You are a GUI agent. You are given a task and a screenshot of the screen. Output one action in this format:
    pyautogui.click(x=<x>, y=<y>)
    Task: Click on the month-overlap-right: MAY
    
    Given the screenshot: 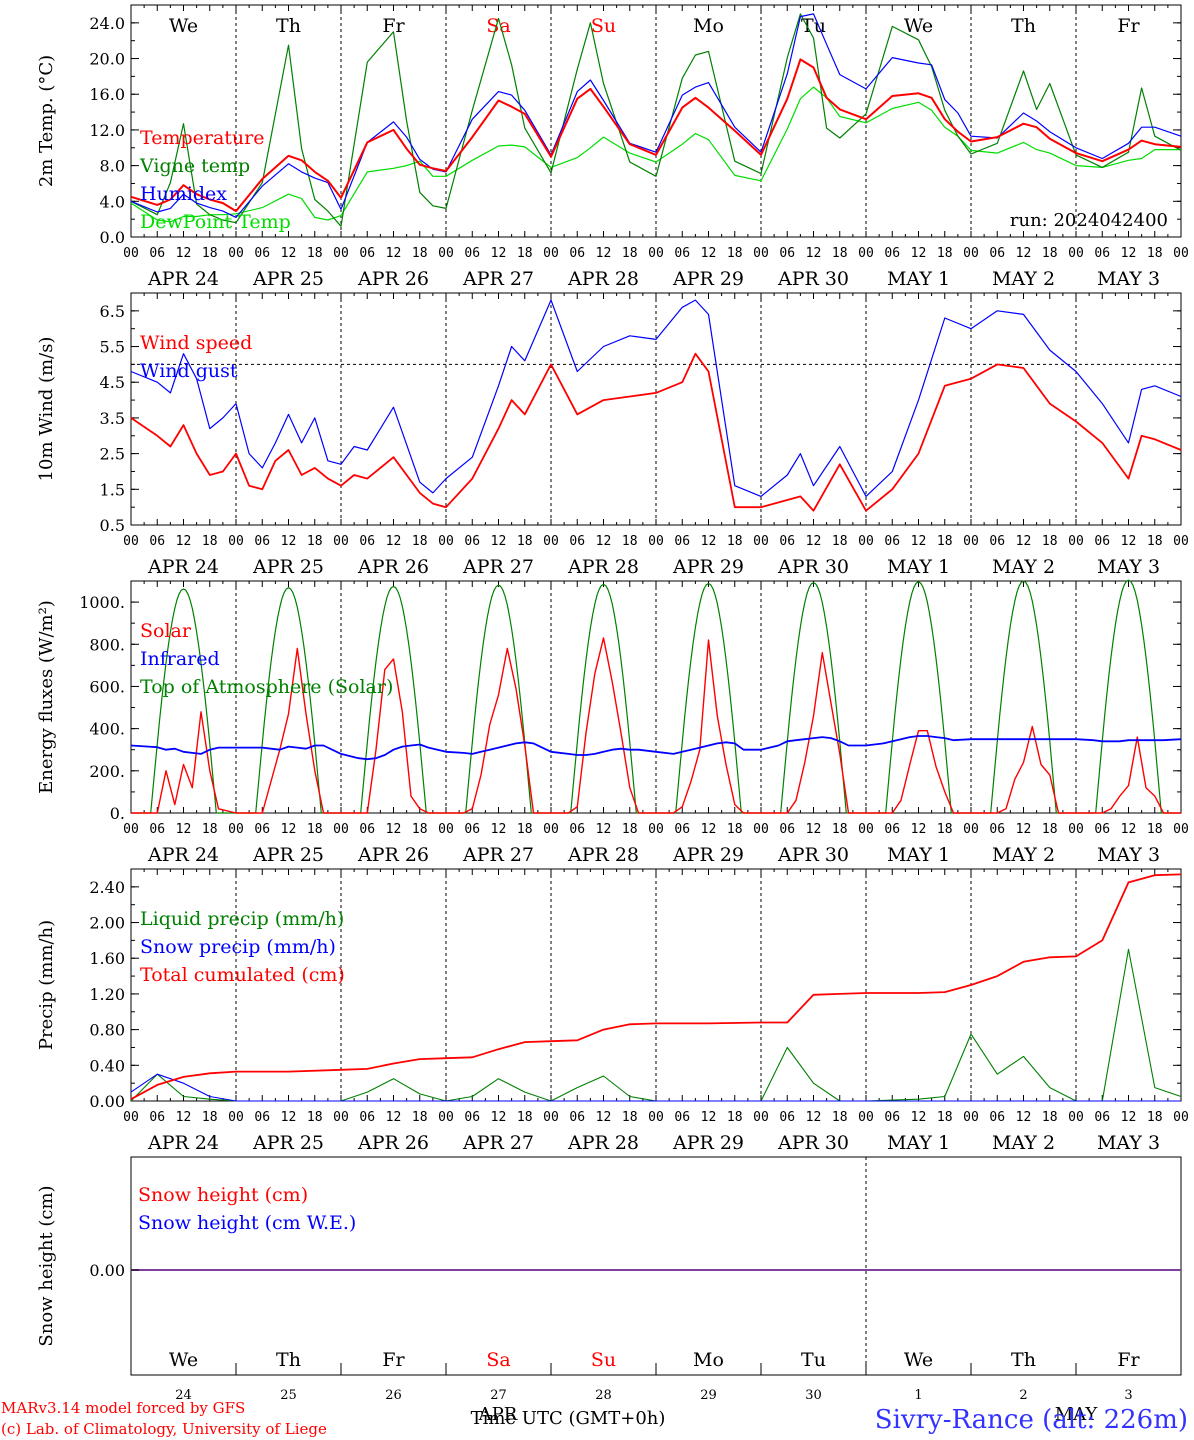 What is the action you would take?
    pyautogui.click(x=1077, y=1414)
    